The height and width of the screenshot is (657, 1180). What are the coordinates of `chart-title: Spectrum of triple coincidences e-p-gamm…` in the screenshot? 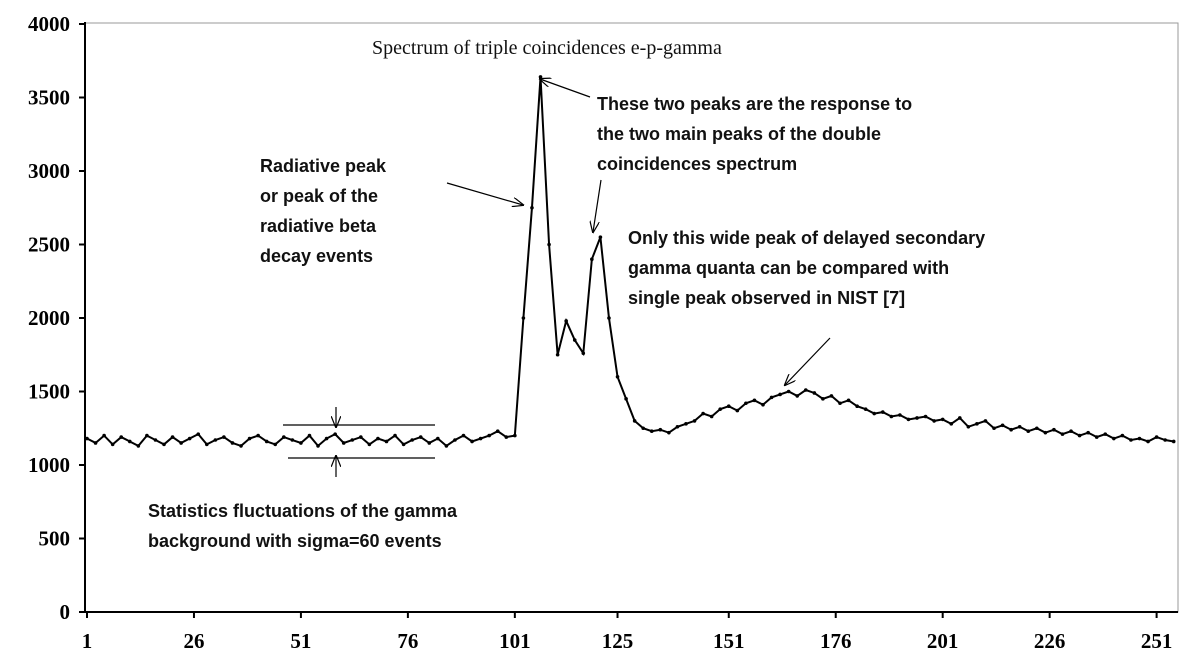 It's located at (547, 48).